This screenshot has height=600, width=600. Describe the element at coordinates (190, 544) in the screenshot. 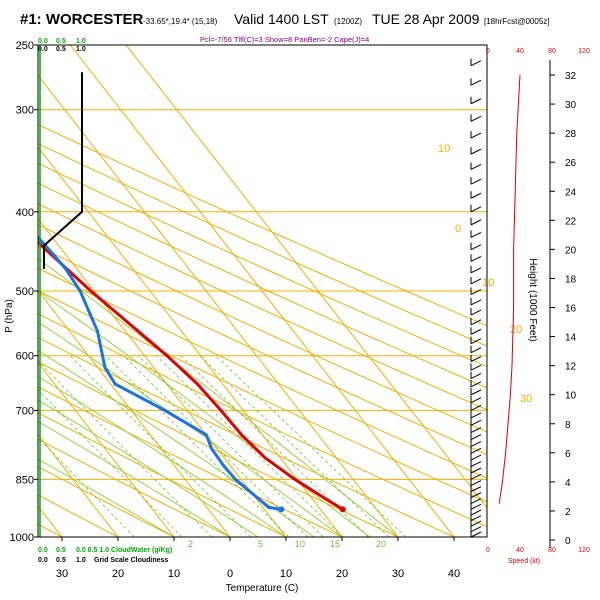

I see `mixing-ratio-label: 2` at that location.